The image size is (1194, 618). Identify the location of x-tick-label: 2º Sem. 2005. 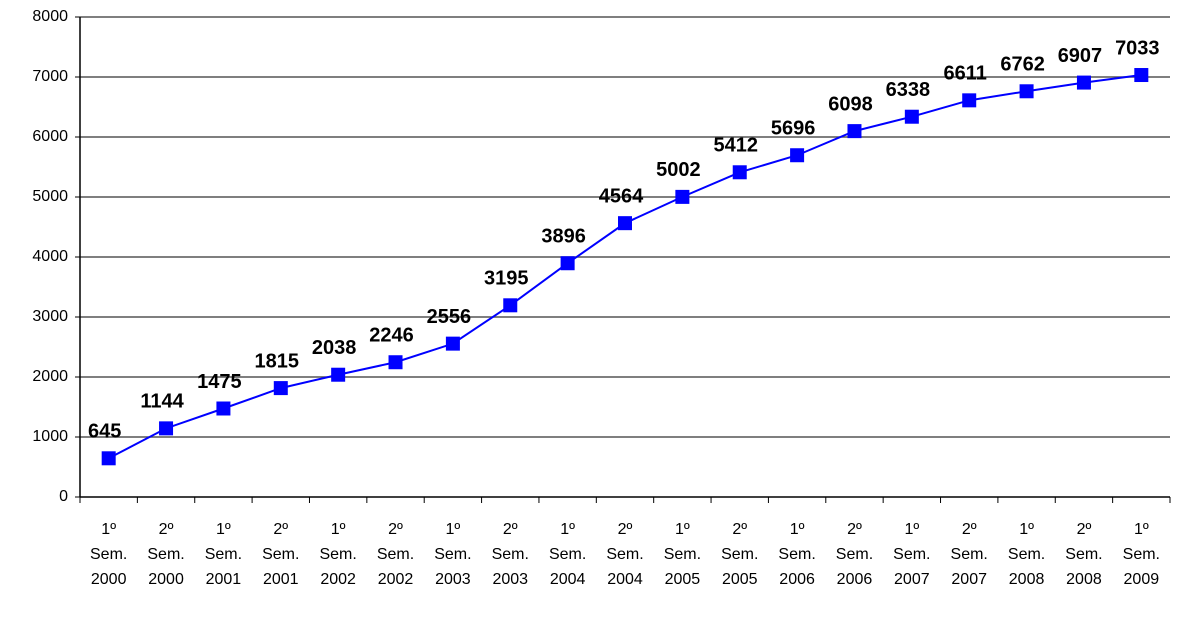
(739, 554).